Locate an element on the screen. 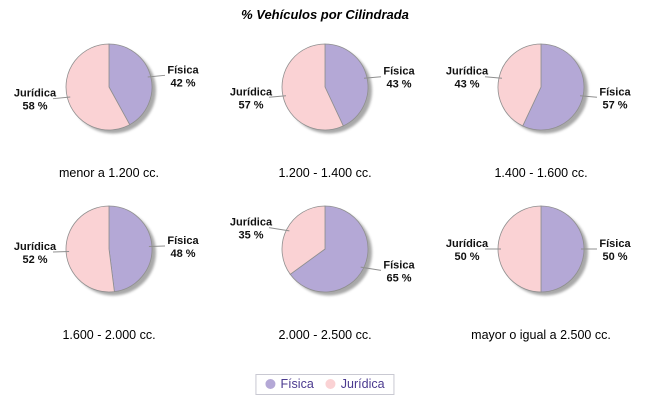 The width and height of the screenshot is (650, 400). slice-percent: 65 % is located at coordinates (398, 278).